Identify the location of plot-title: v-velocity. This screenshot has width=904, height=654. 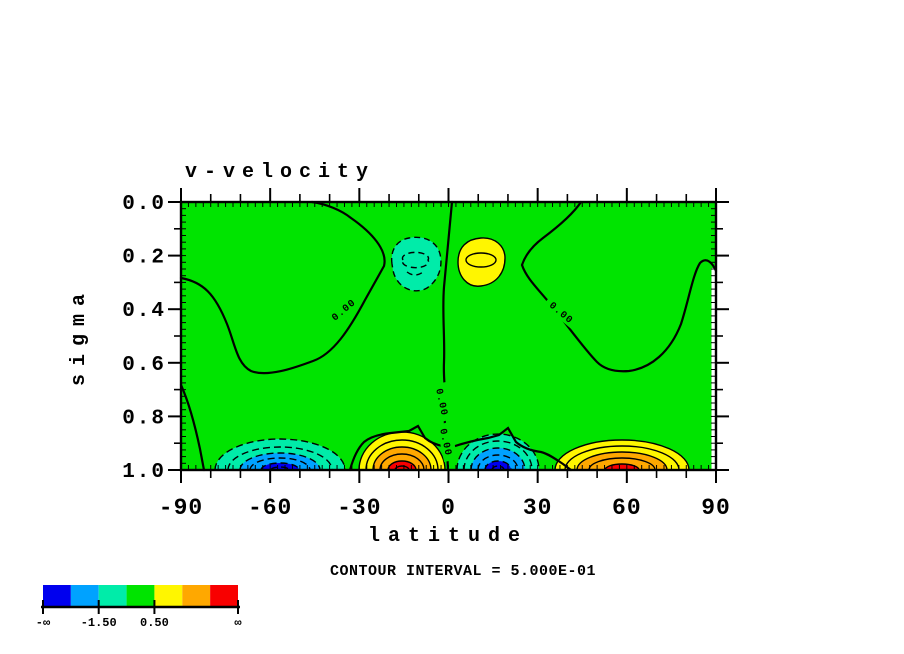
(280, 172).